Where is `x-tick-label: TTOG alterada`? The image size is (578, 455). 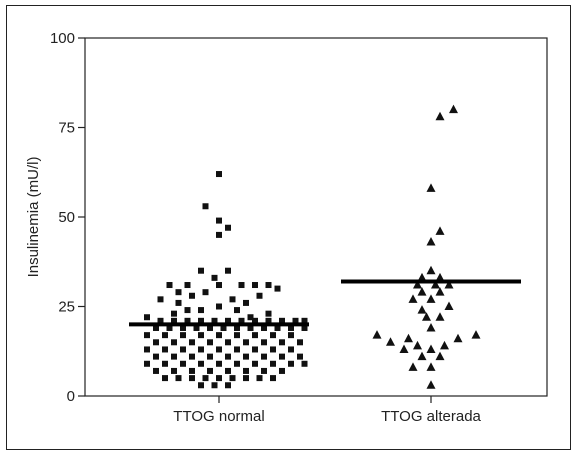
x-tick-label: TTOG alterada is located at coordinates (431, 416).